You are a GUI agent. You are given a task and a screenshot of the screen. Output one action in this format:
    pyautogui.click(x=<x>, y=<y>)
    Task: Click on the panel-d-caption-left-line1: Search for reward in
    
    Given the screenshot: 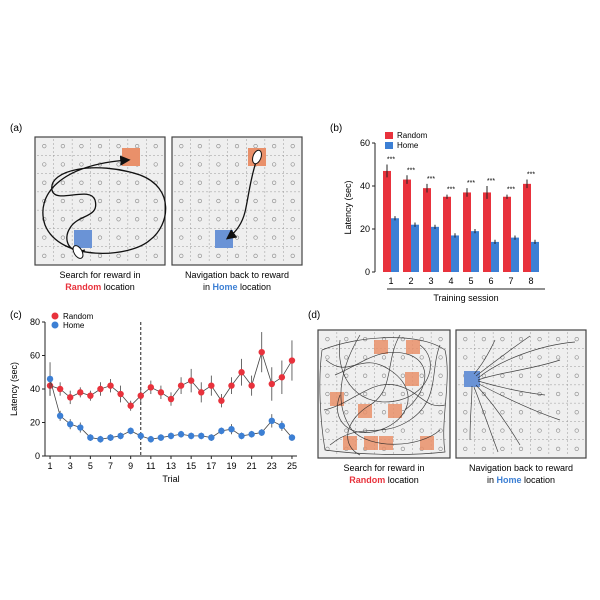 What is the action you would take?
    pyautogui.click(x=383, y=468)
    